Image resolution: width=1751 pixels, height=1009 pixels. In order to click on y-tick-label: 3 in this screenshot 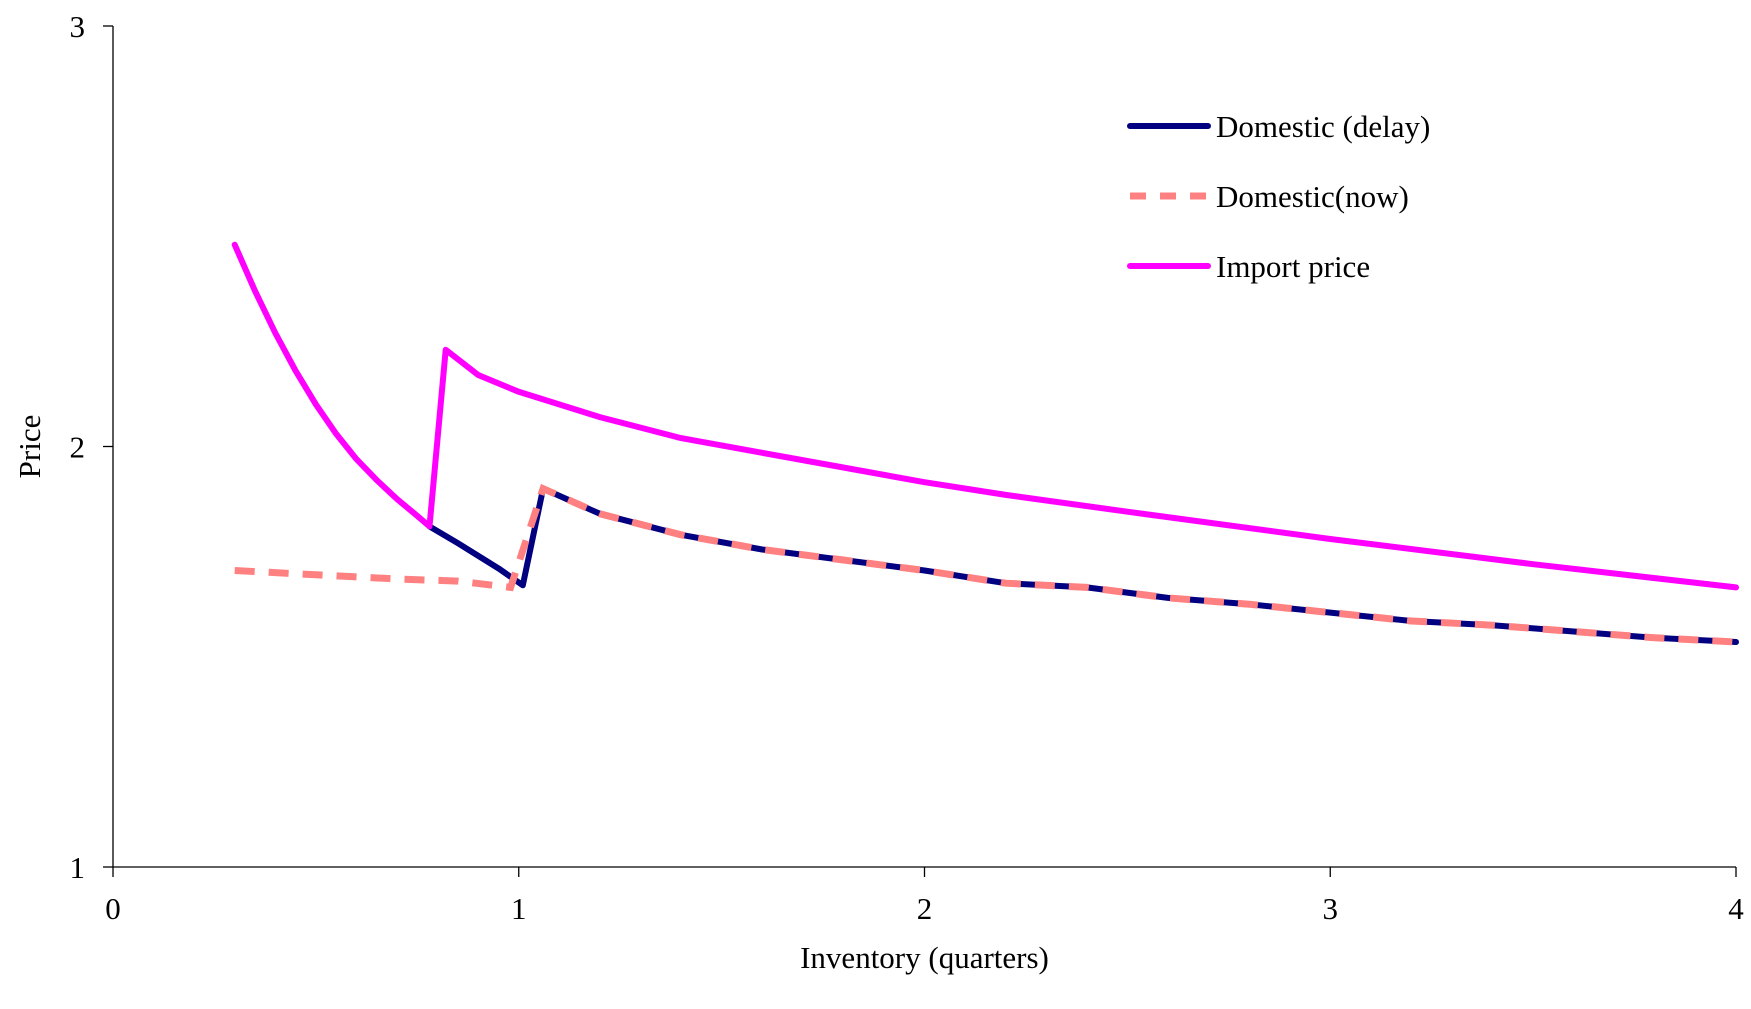, I will do `click(78, 26)`.